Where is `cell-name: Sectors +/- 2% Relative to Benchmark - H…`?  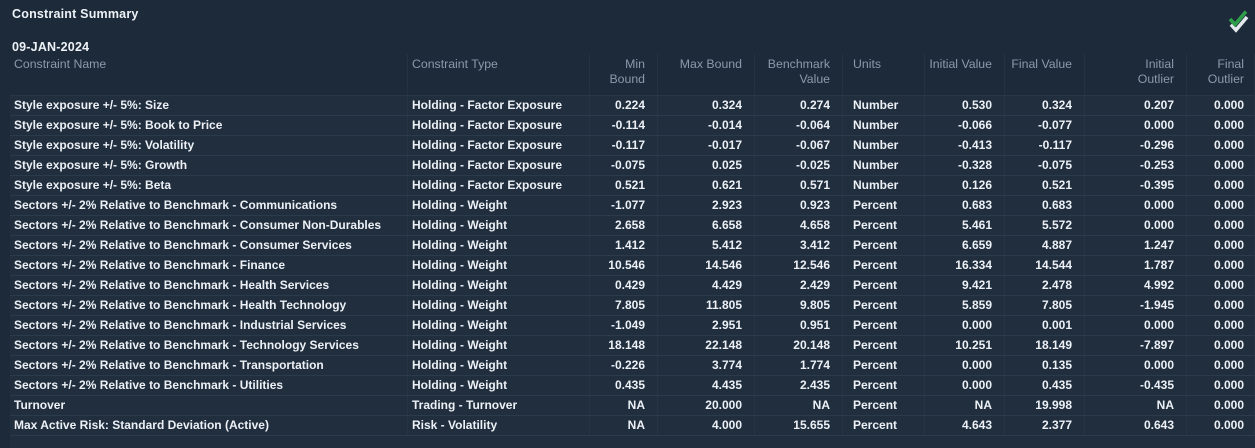 cell-name: Sectors +/- 2% Relative to Benchmark - H… is located at coordinates (209, 285).